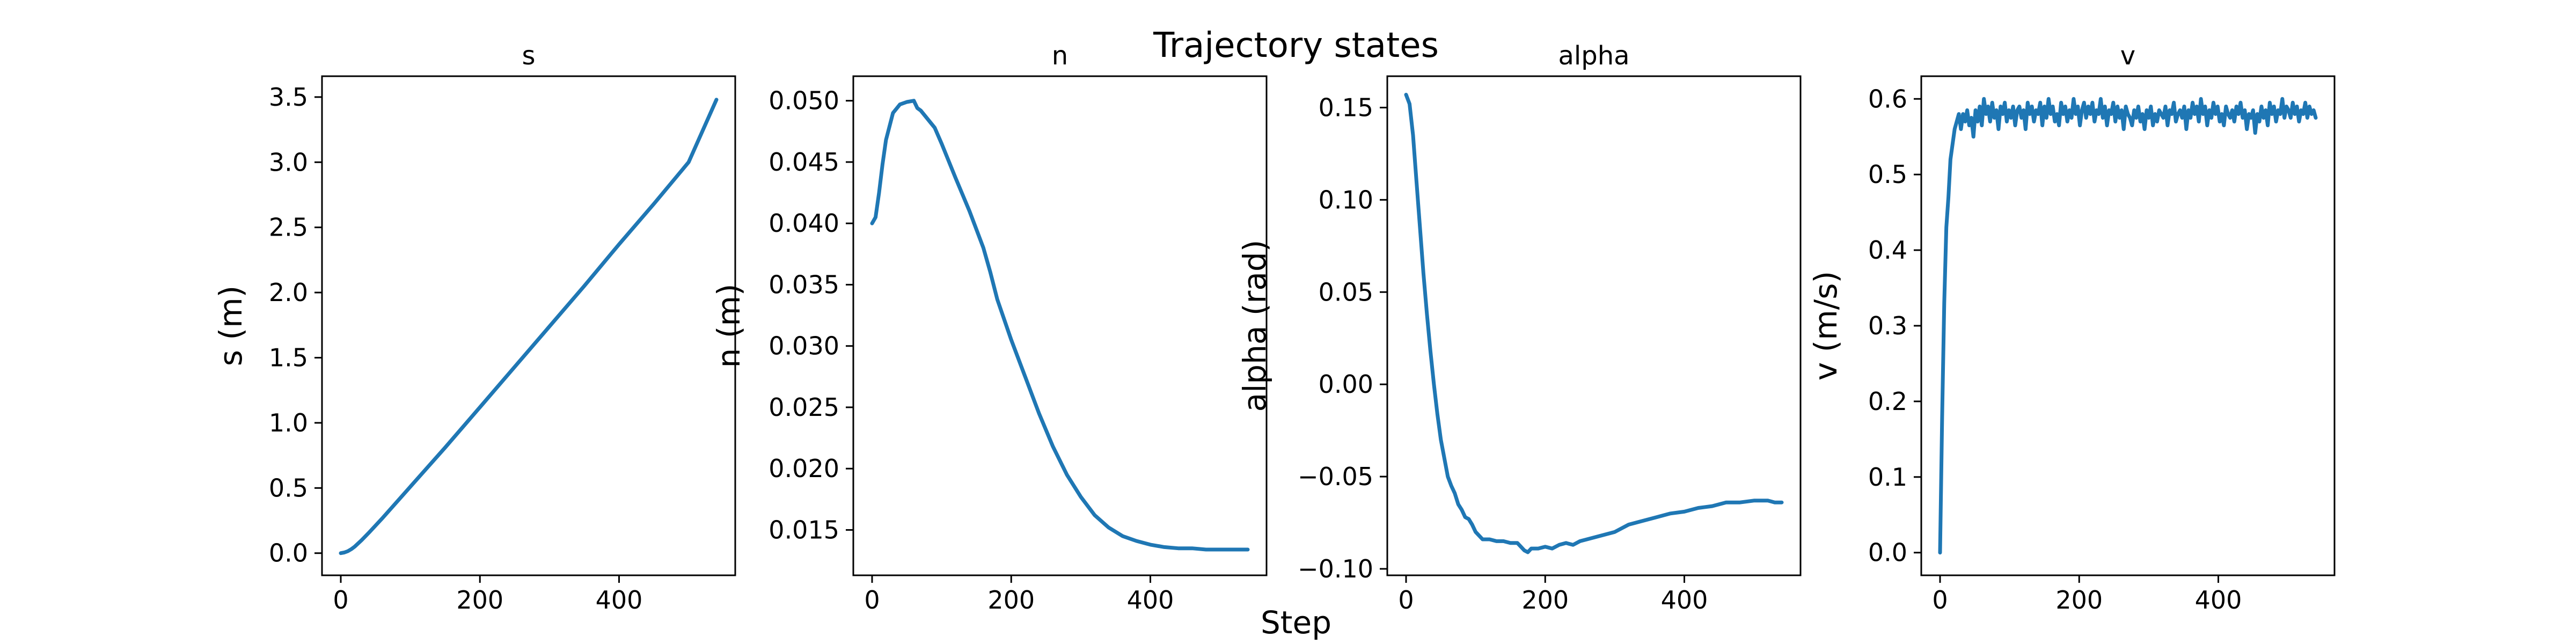  I want to click on y-tick-label: 2.0, so click(288, 292).